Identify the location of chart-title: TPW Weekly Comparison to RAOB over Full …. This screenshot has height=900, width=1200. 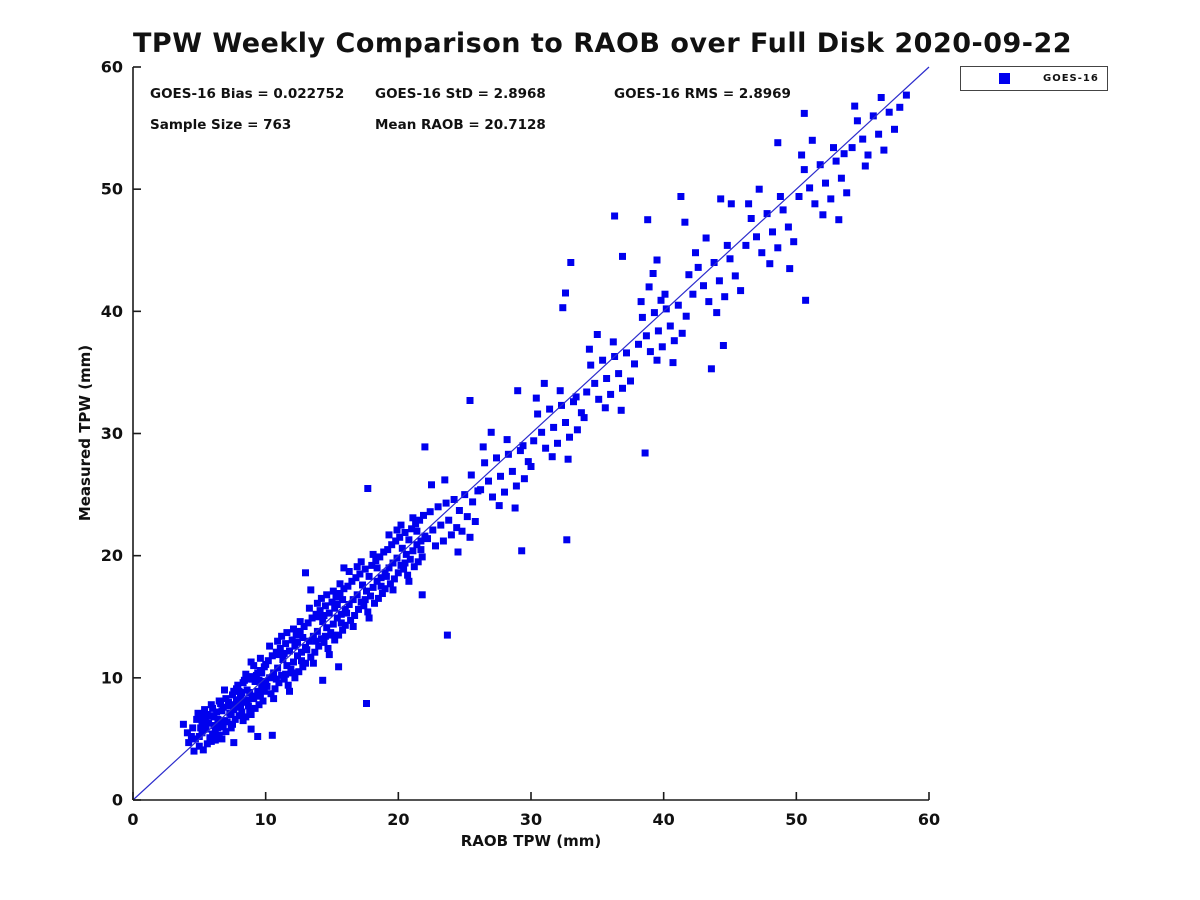
(603, 43).